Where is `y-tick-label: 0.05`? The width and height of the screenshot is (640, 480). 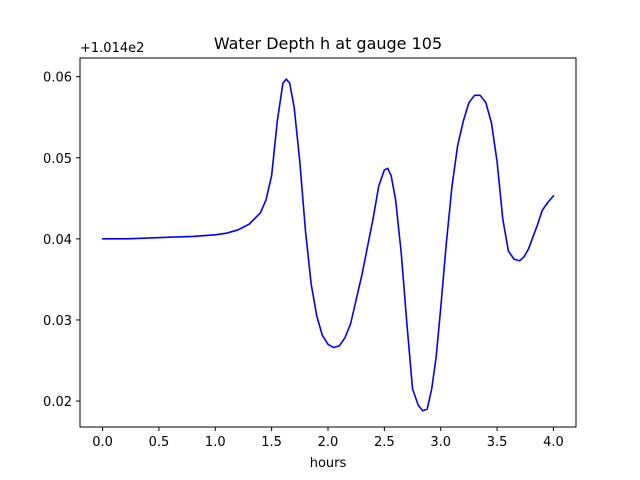
y-tick-label: 0.05 is located at coordinates (57, 159).